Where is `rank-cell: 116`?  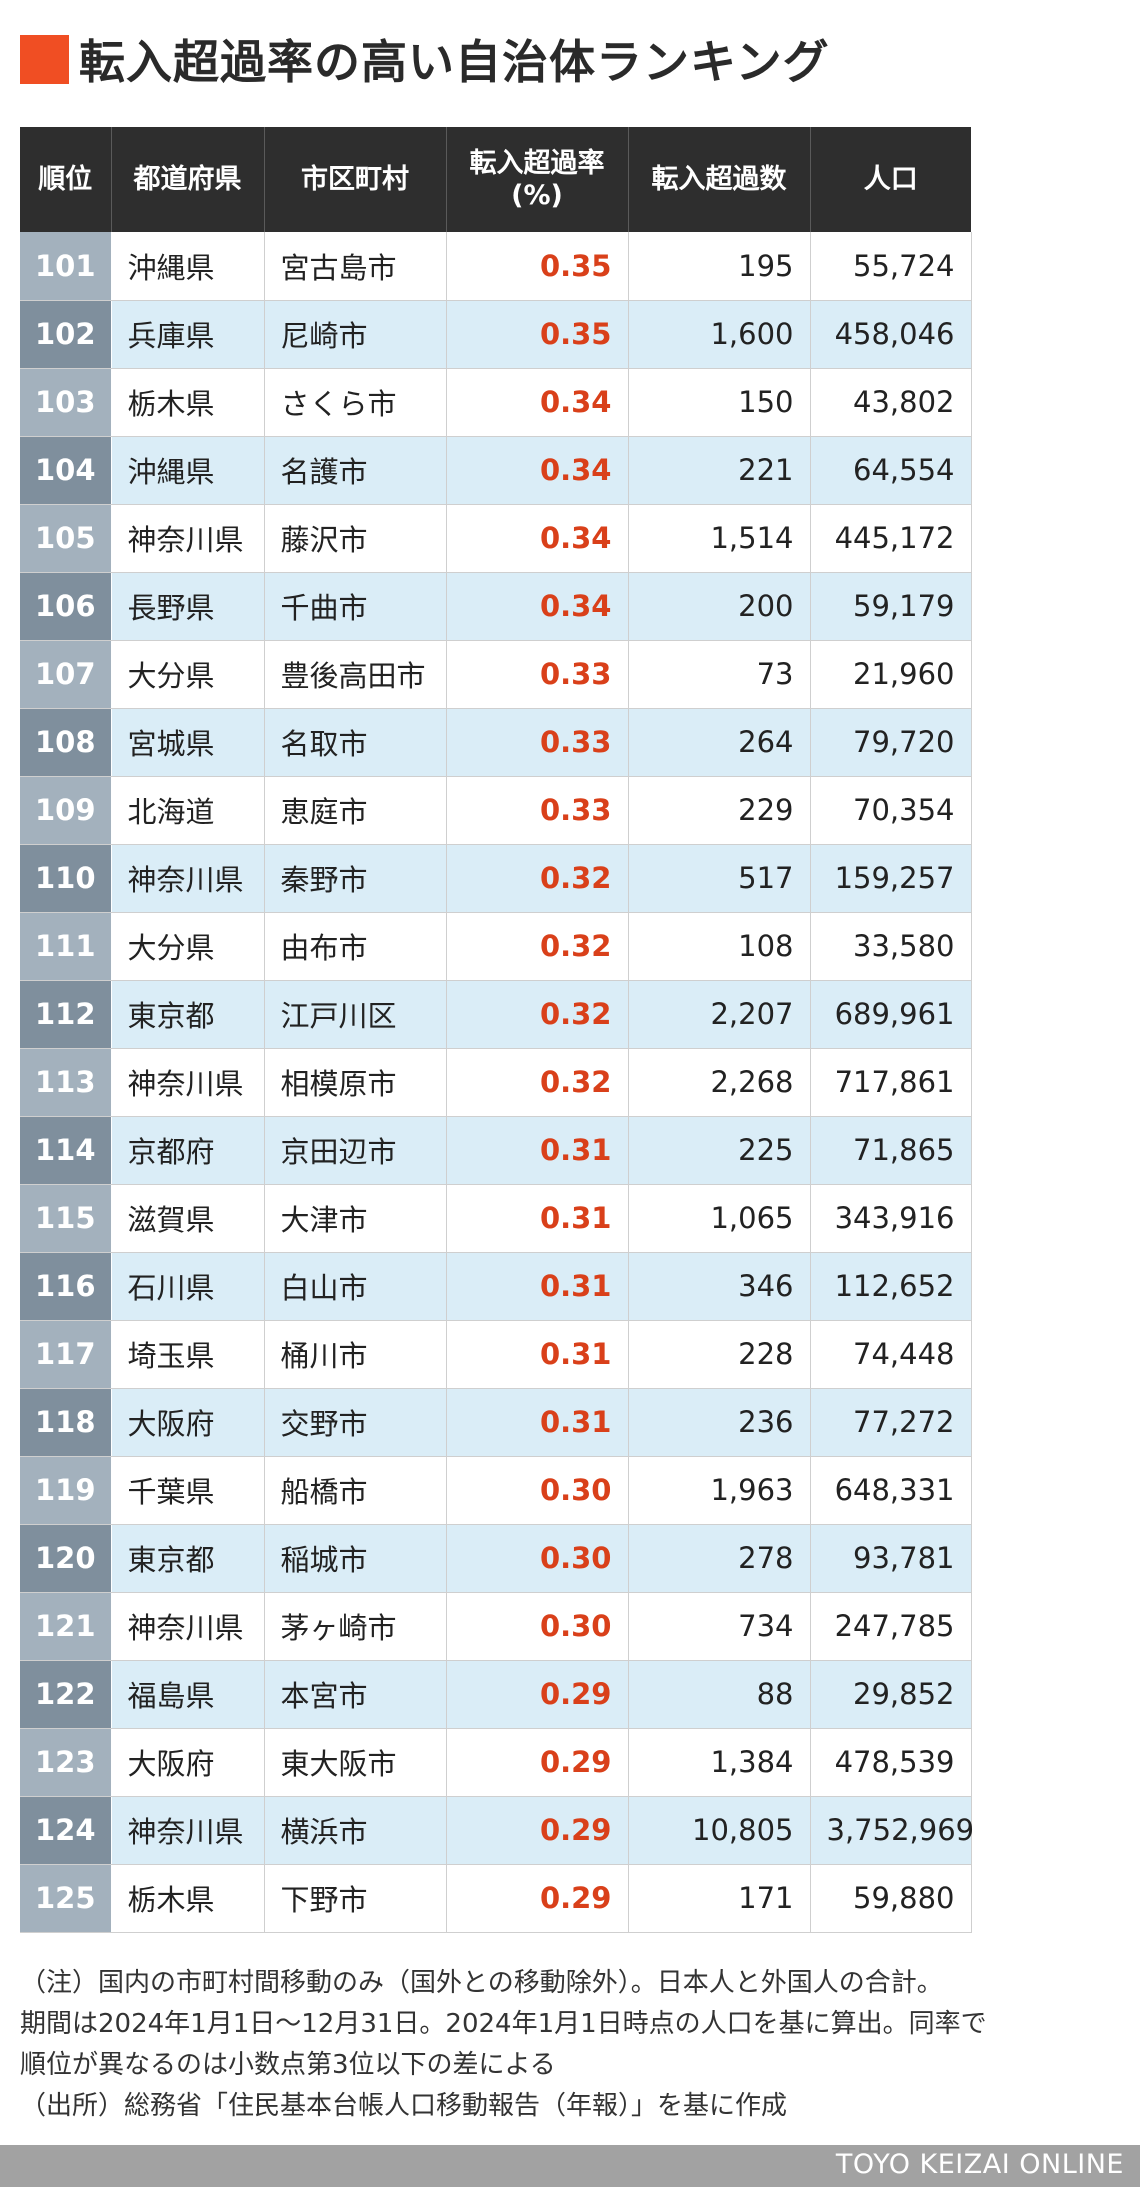 rank-cell: 116 is located at coordinates (66, 1286).